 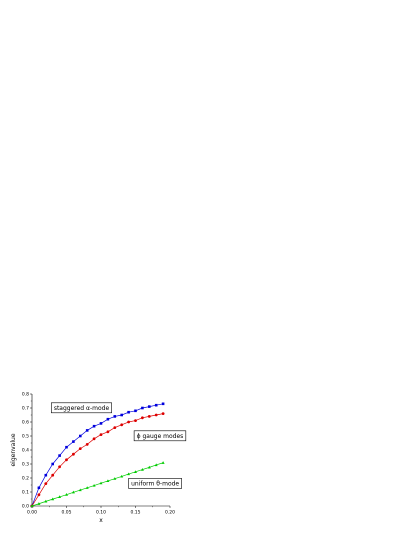 What do you see at coordinates (66, 513) in the screenshot?
I see `x-tick-label: 0.05` at bounding box center [66, 513].